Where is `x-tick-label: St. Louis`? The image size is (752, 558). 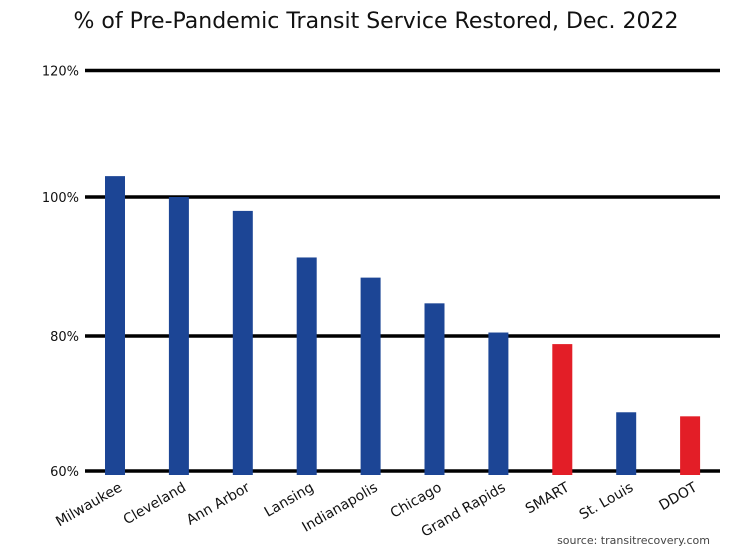
x-tick-label: St. Louis is located at coordinates (606, 502).